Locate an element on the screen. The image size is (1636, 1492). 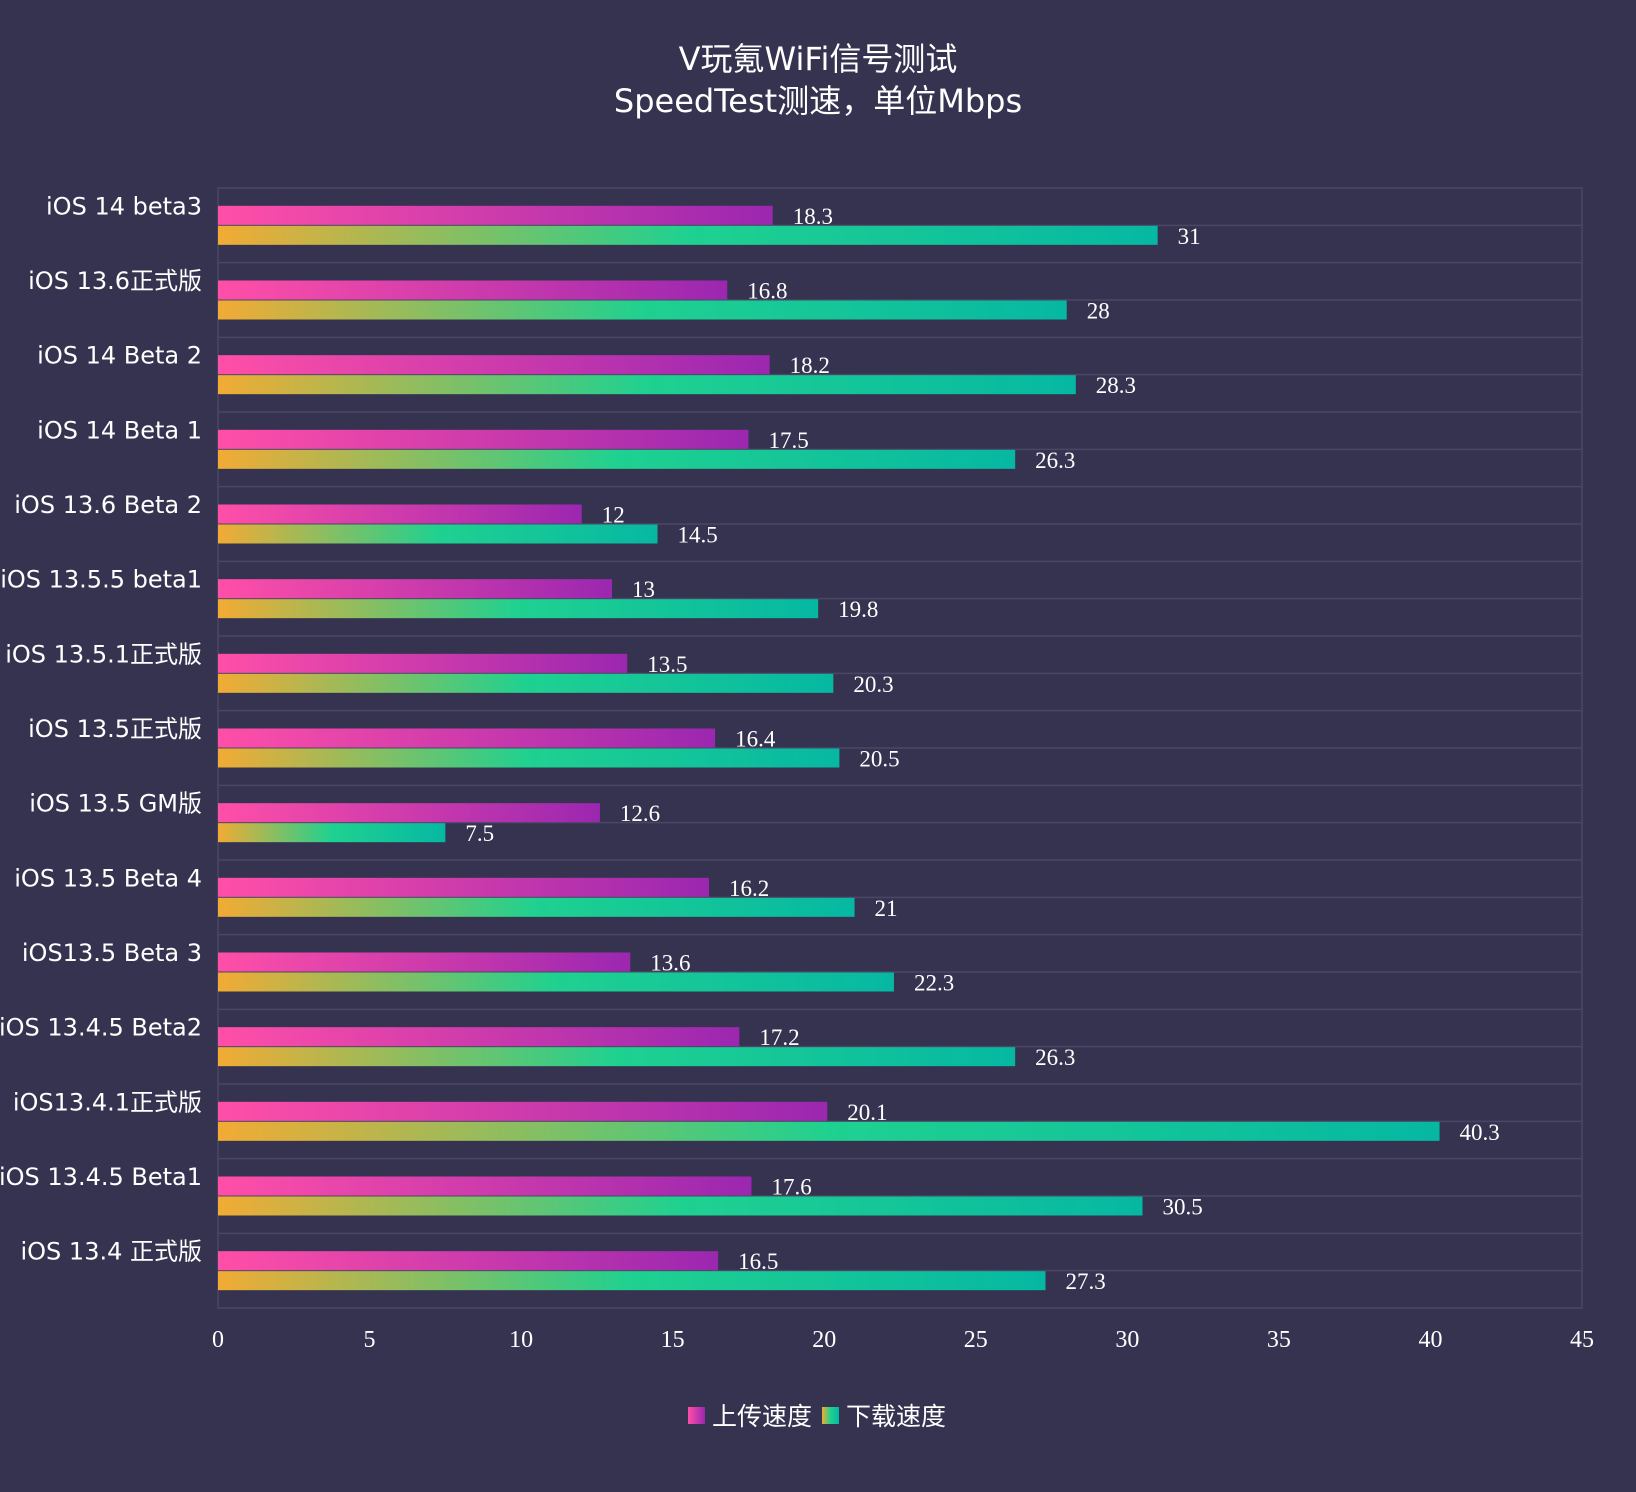
legend-label-upload: 上传速度 is located at coordinates (762, 1416).